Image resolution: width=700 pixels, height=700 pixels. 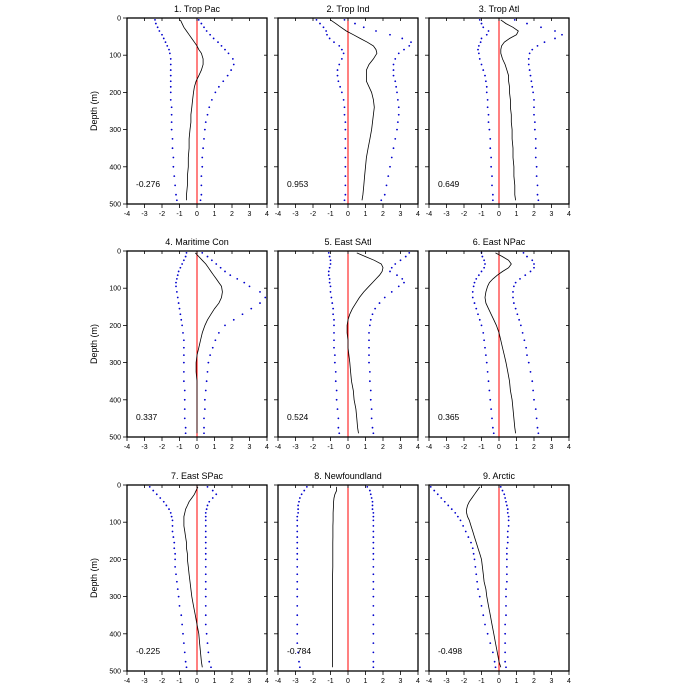 What do you see at coordinates (119, 252) in the screenshot?
I see `y-tick-label: 0` at bounding box center [119, 252].